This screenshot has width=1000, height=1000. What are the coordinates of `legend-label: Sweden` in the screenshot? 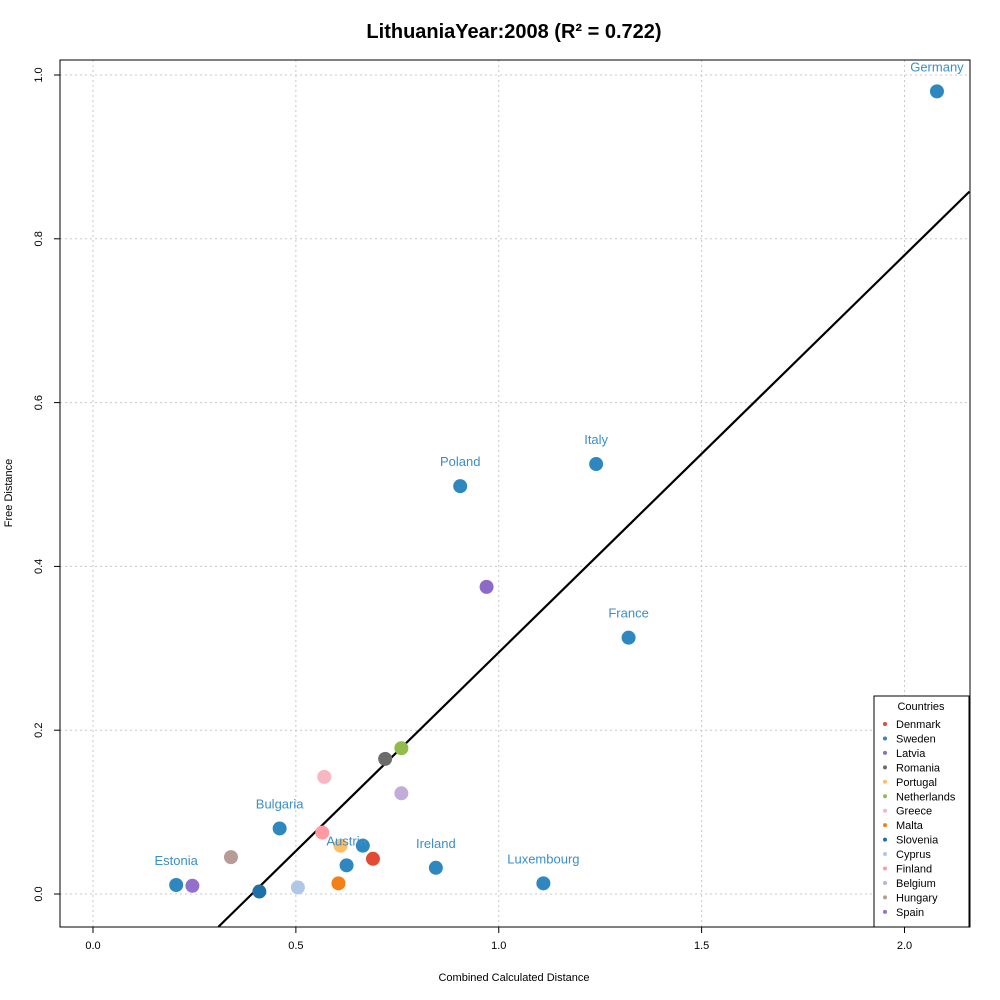 It's located at (916, 739).